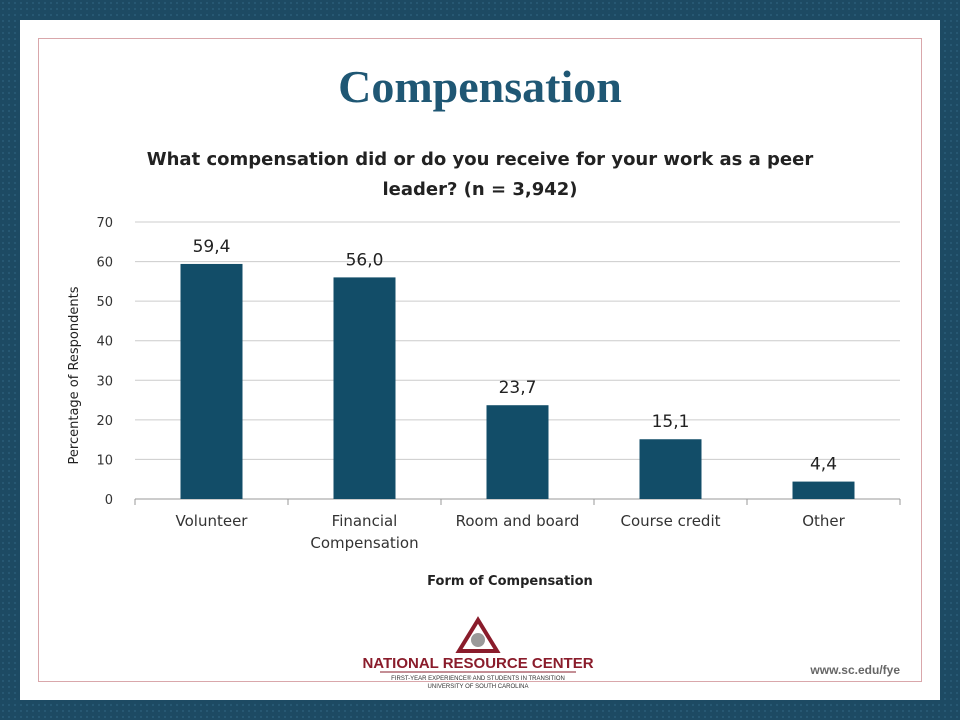 The width and height of the screenshot is (960, 720). I want to click on y-tick-label: 20, so click(104, 421).